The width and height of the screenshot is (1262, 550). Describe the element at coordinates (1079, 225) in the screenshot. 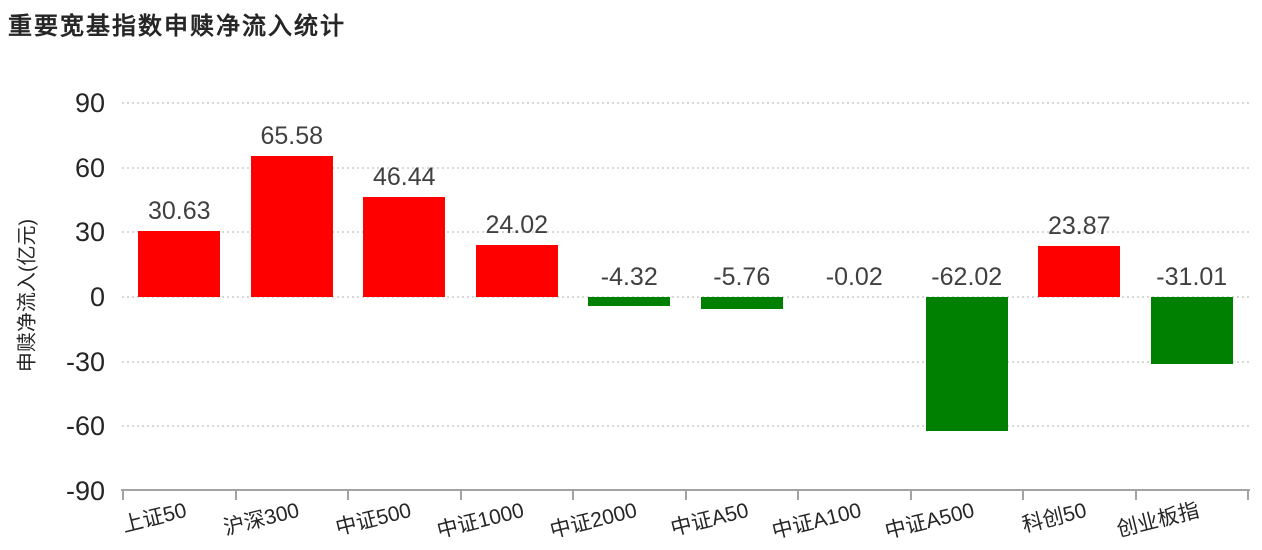

I see `bar-value-label: 23.87` at that location.